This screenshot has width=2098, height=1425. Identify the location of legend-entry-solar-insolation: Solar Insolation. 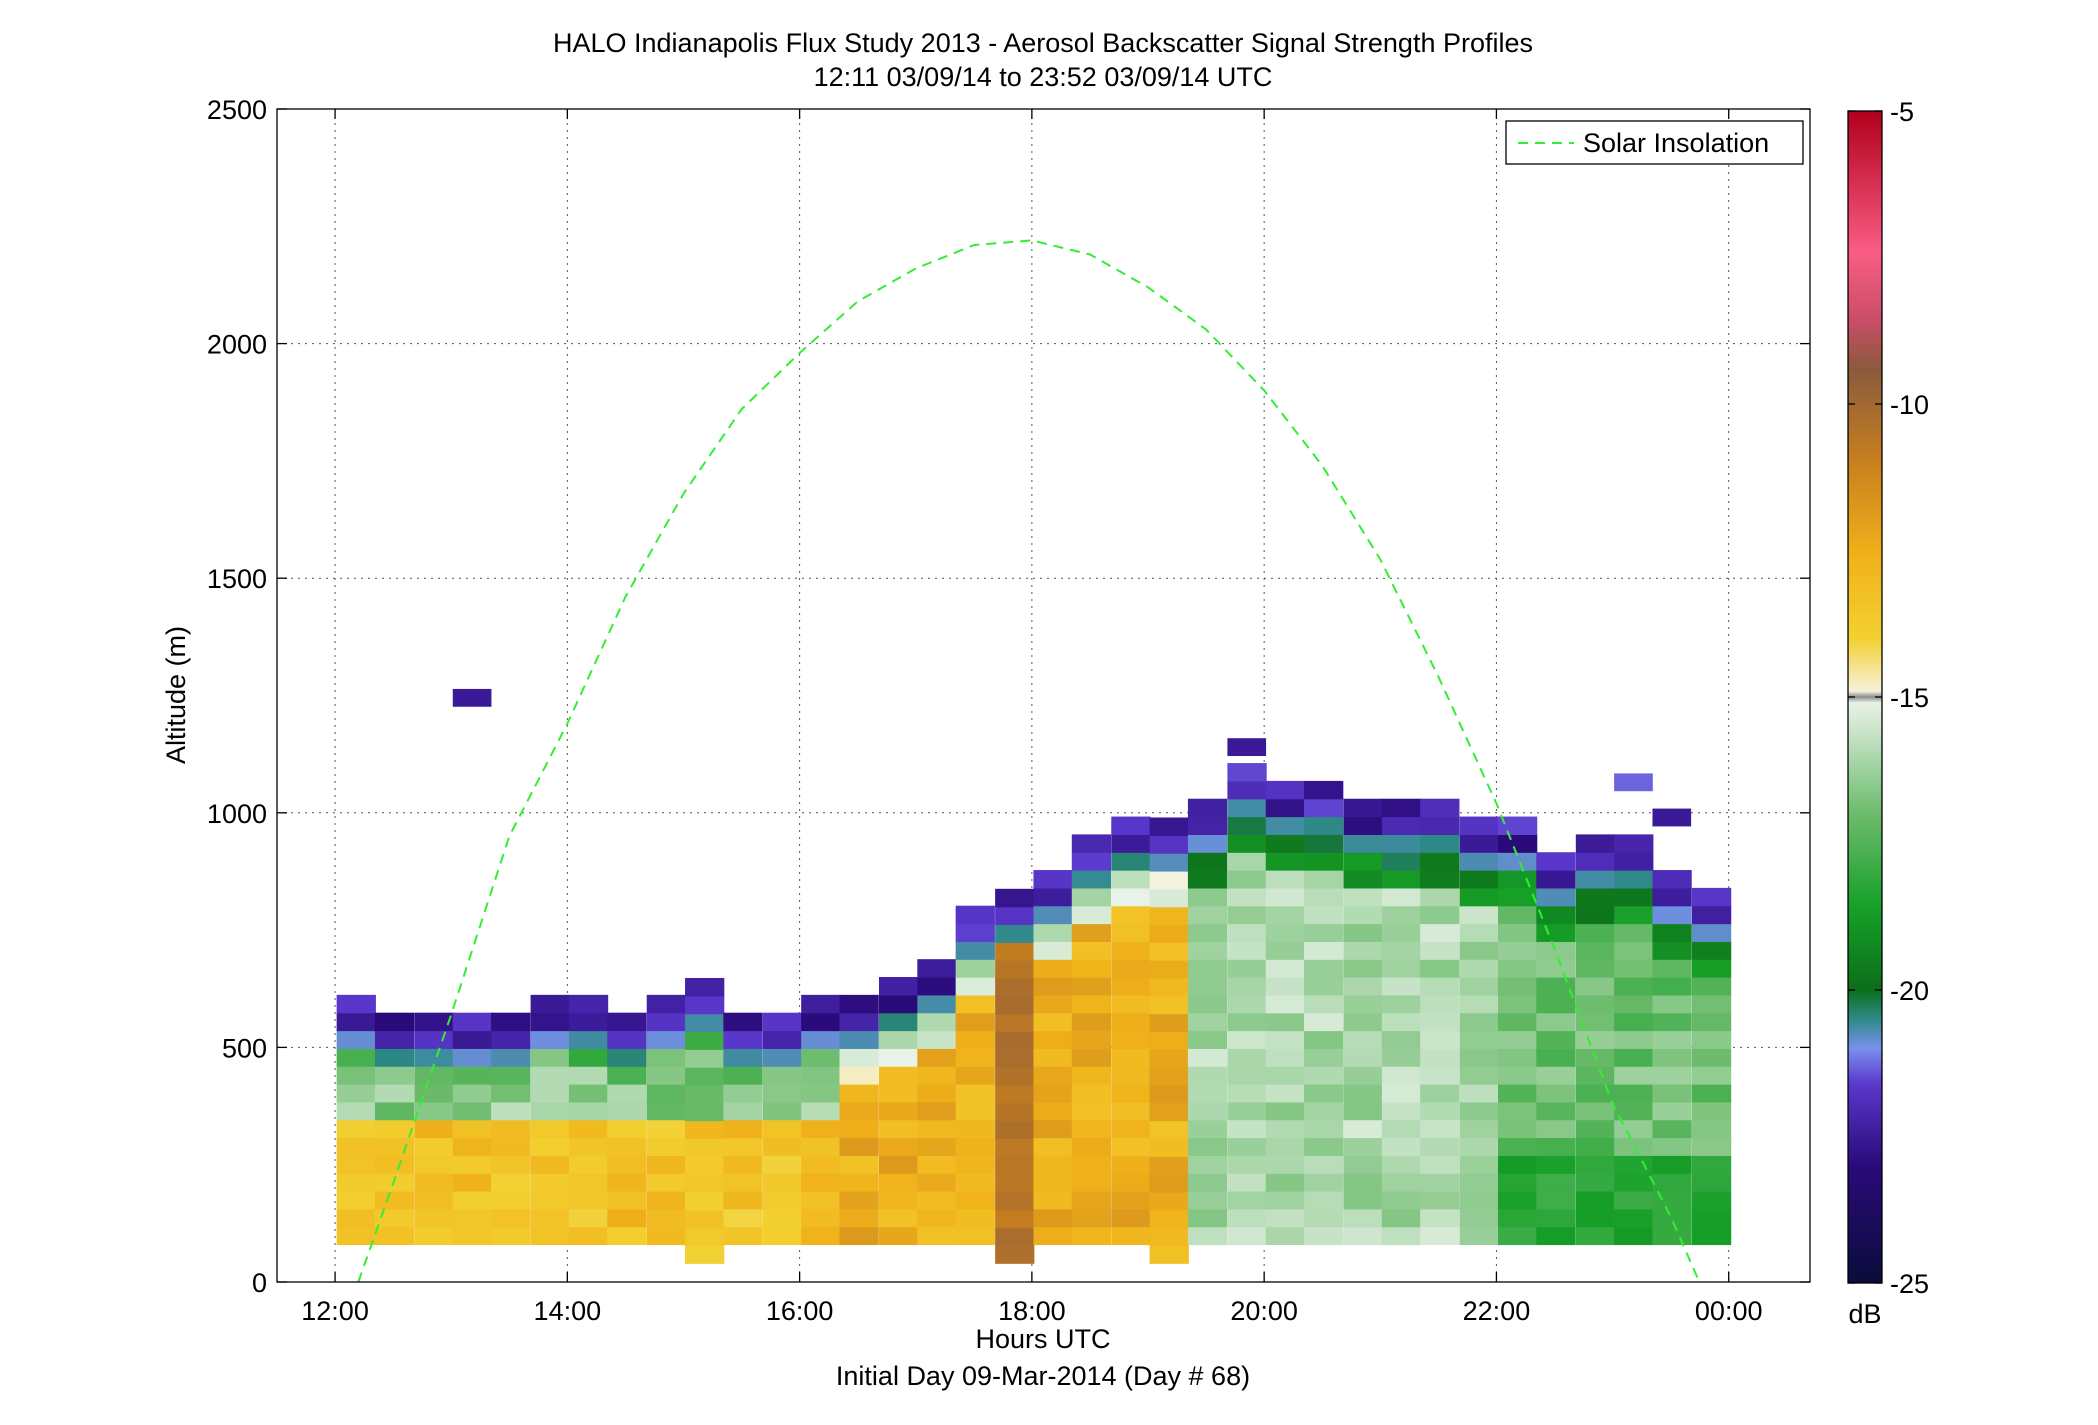
(1676, 143).